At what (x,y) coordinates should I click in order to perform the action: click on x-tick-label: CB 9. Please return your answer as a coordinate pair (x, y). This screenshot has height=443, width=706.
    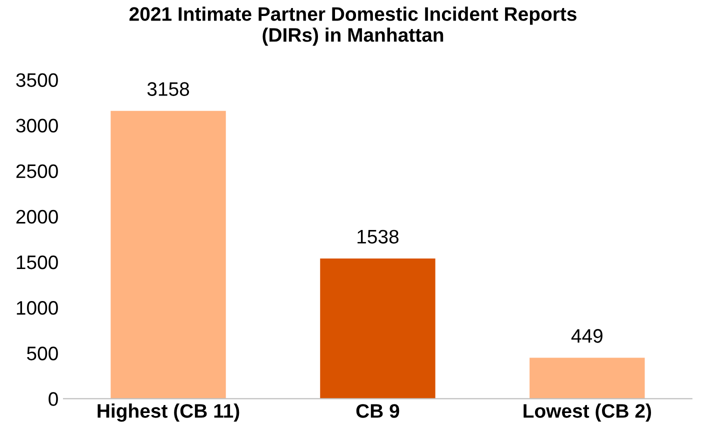
    Looking at the image, I should click on (378, 411).